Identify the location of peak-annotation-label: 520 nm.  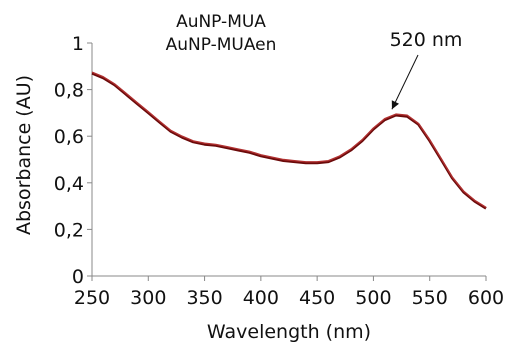
(426, 40).